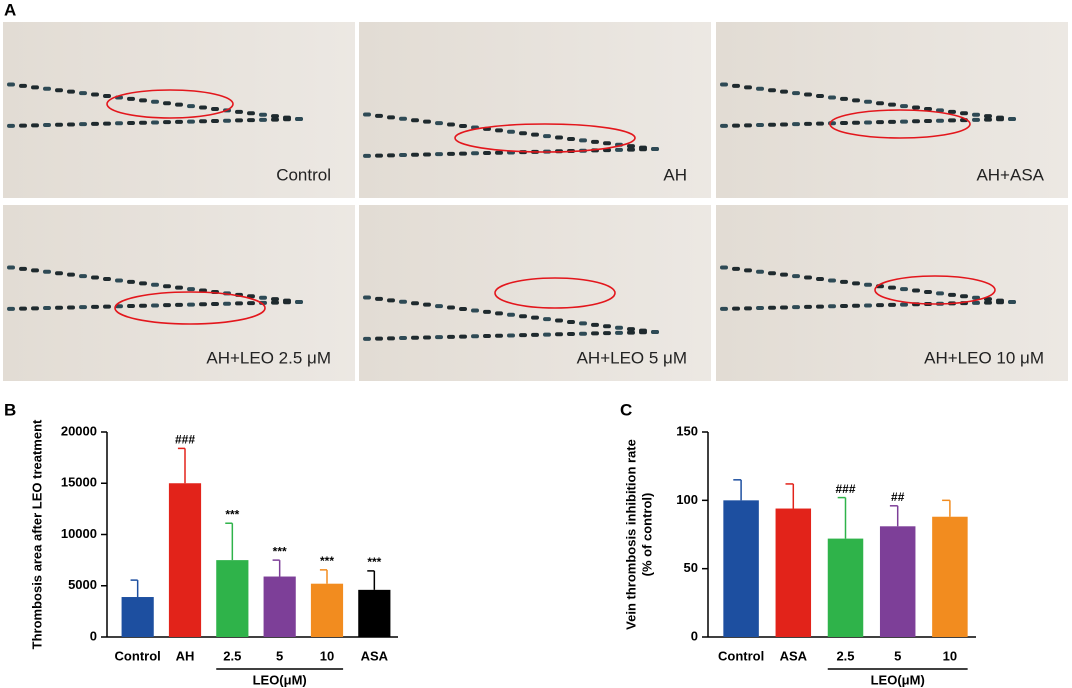 Image resolution: width=1072 pixels, height=688 pixels. What do you see at coordinates (897, 655) in the screenshot?
I see `x-tick-label: 5` at bounding box center [897, 655].